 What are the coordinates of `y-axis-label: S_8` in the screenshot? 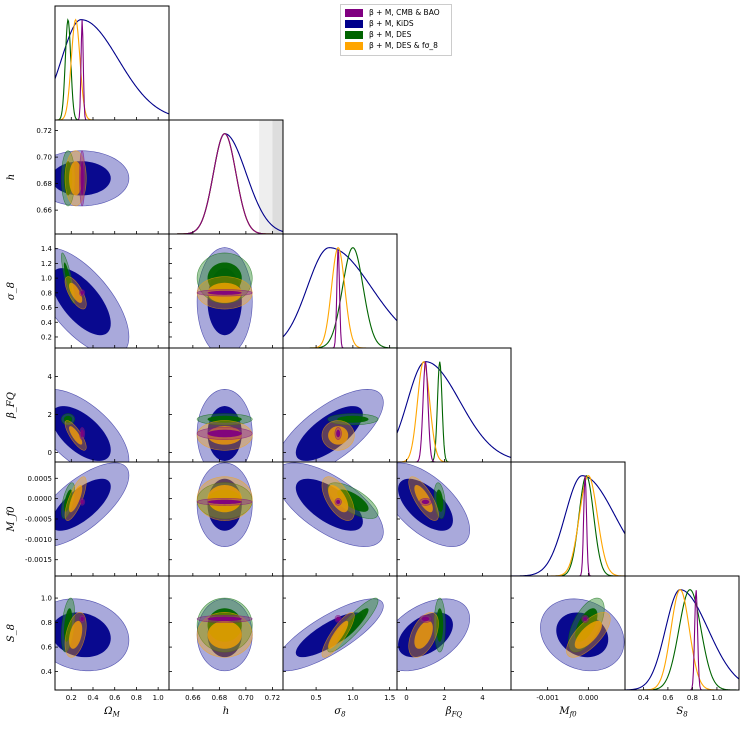 It's located at (11, 633).